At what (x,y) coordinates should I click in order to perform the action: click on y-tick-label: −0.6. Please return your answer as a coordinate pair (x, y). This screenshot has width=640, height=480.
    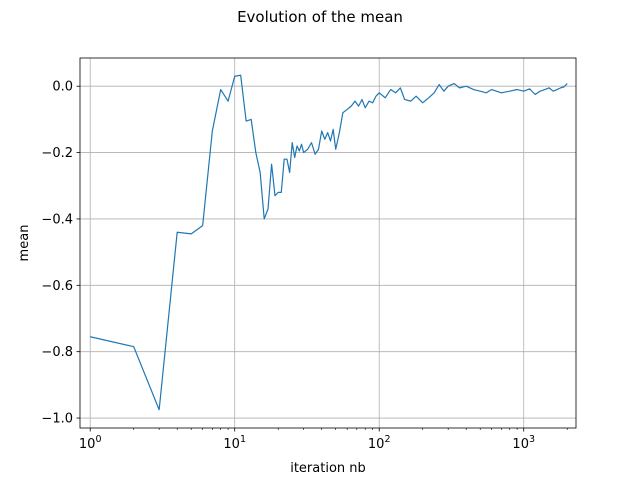
    Looking at the image, I should click on (57, 286).